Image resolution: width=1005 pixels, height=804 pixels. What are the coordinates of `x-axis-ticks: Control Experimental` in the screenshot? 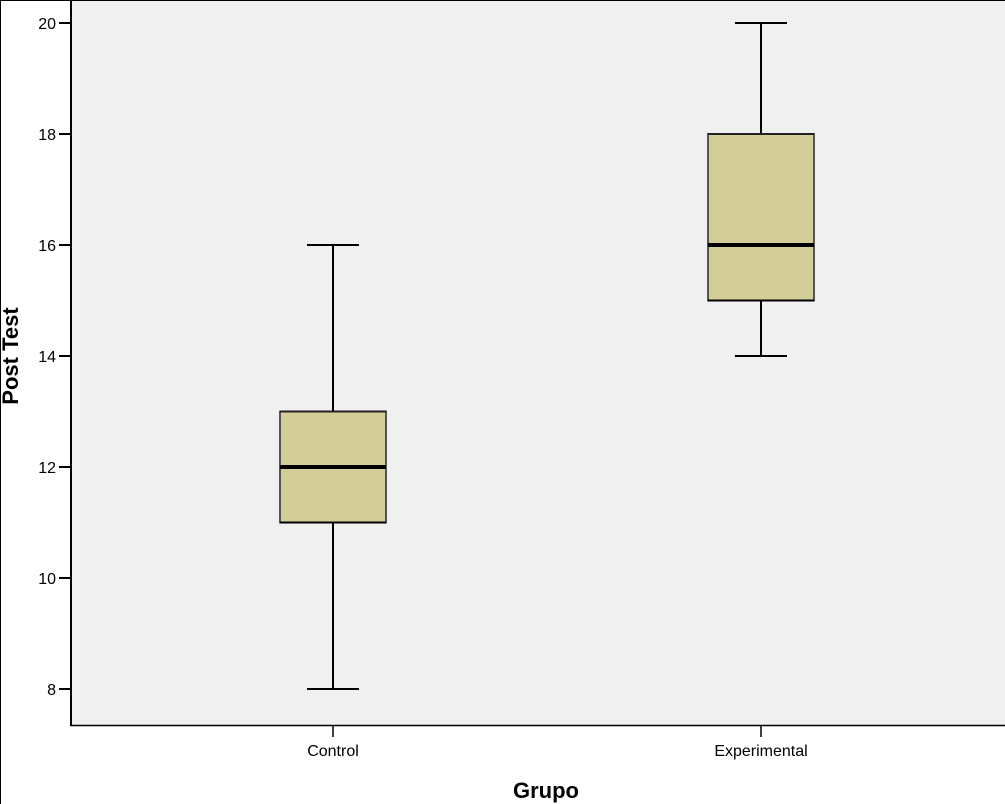 It's located at (557, 743).